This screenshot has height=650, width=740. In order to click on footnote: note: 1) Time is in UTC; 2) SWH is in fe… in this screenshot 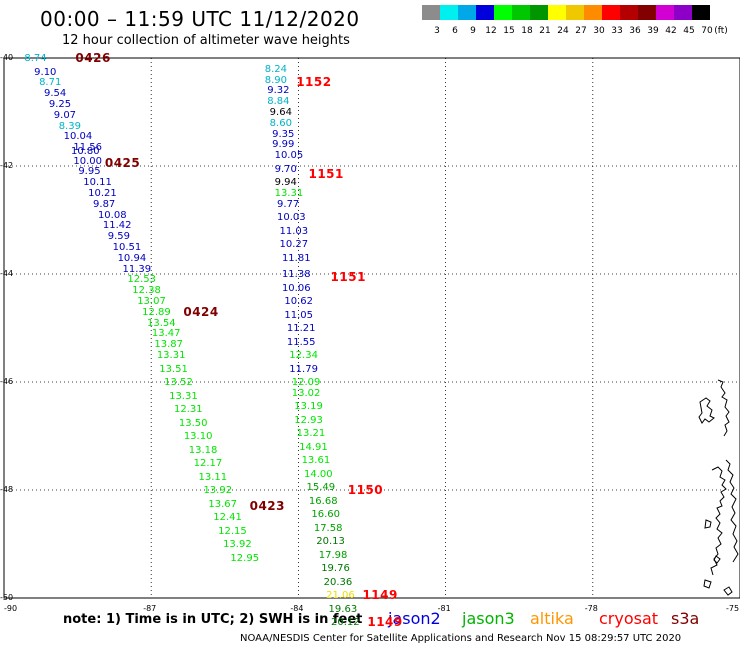, I will do `click(213, 619)`.